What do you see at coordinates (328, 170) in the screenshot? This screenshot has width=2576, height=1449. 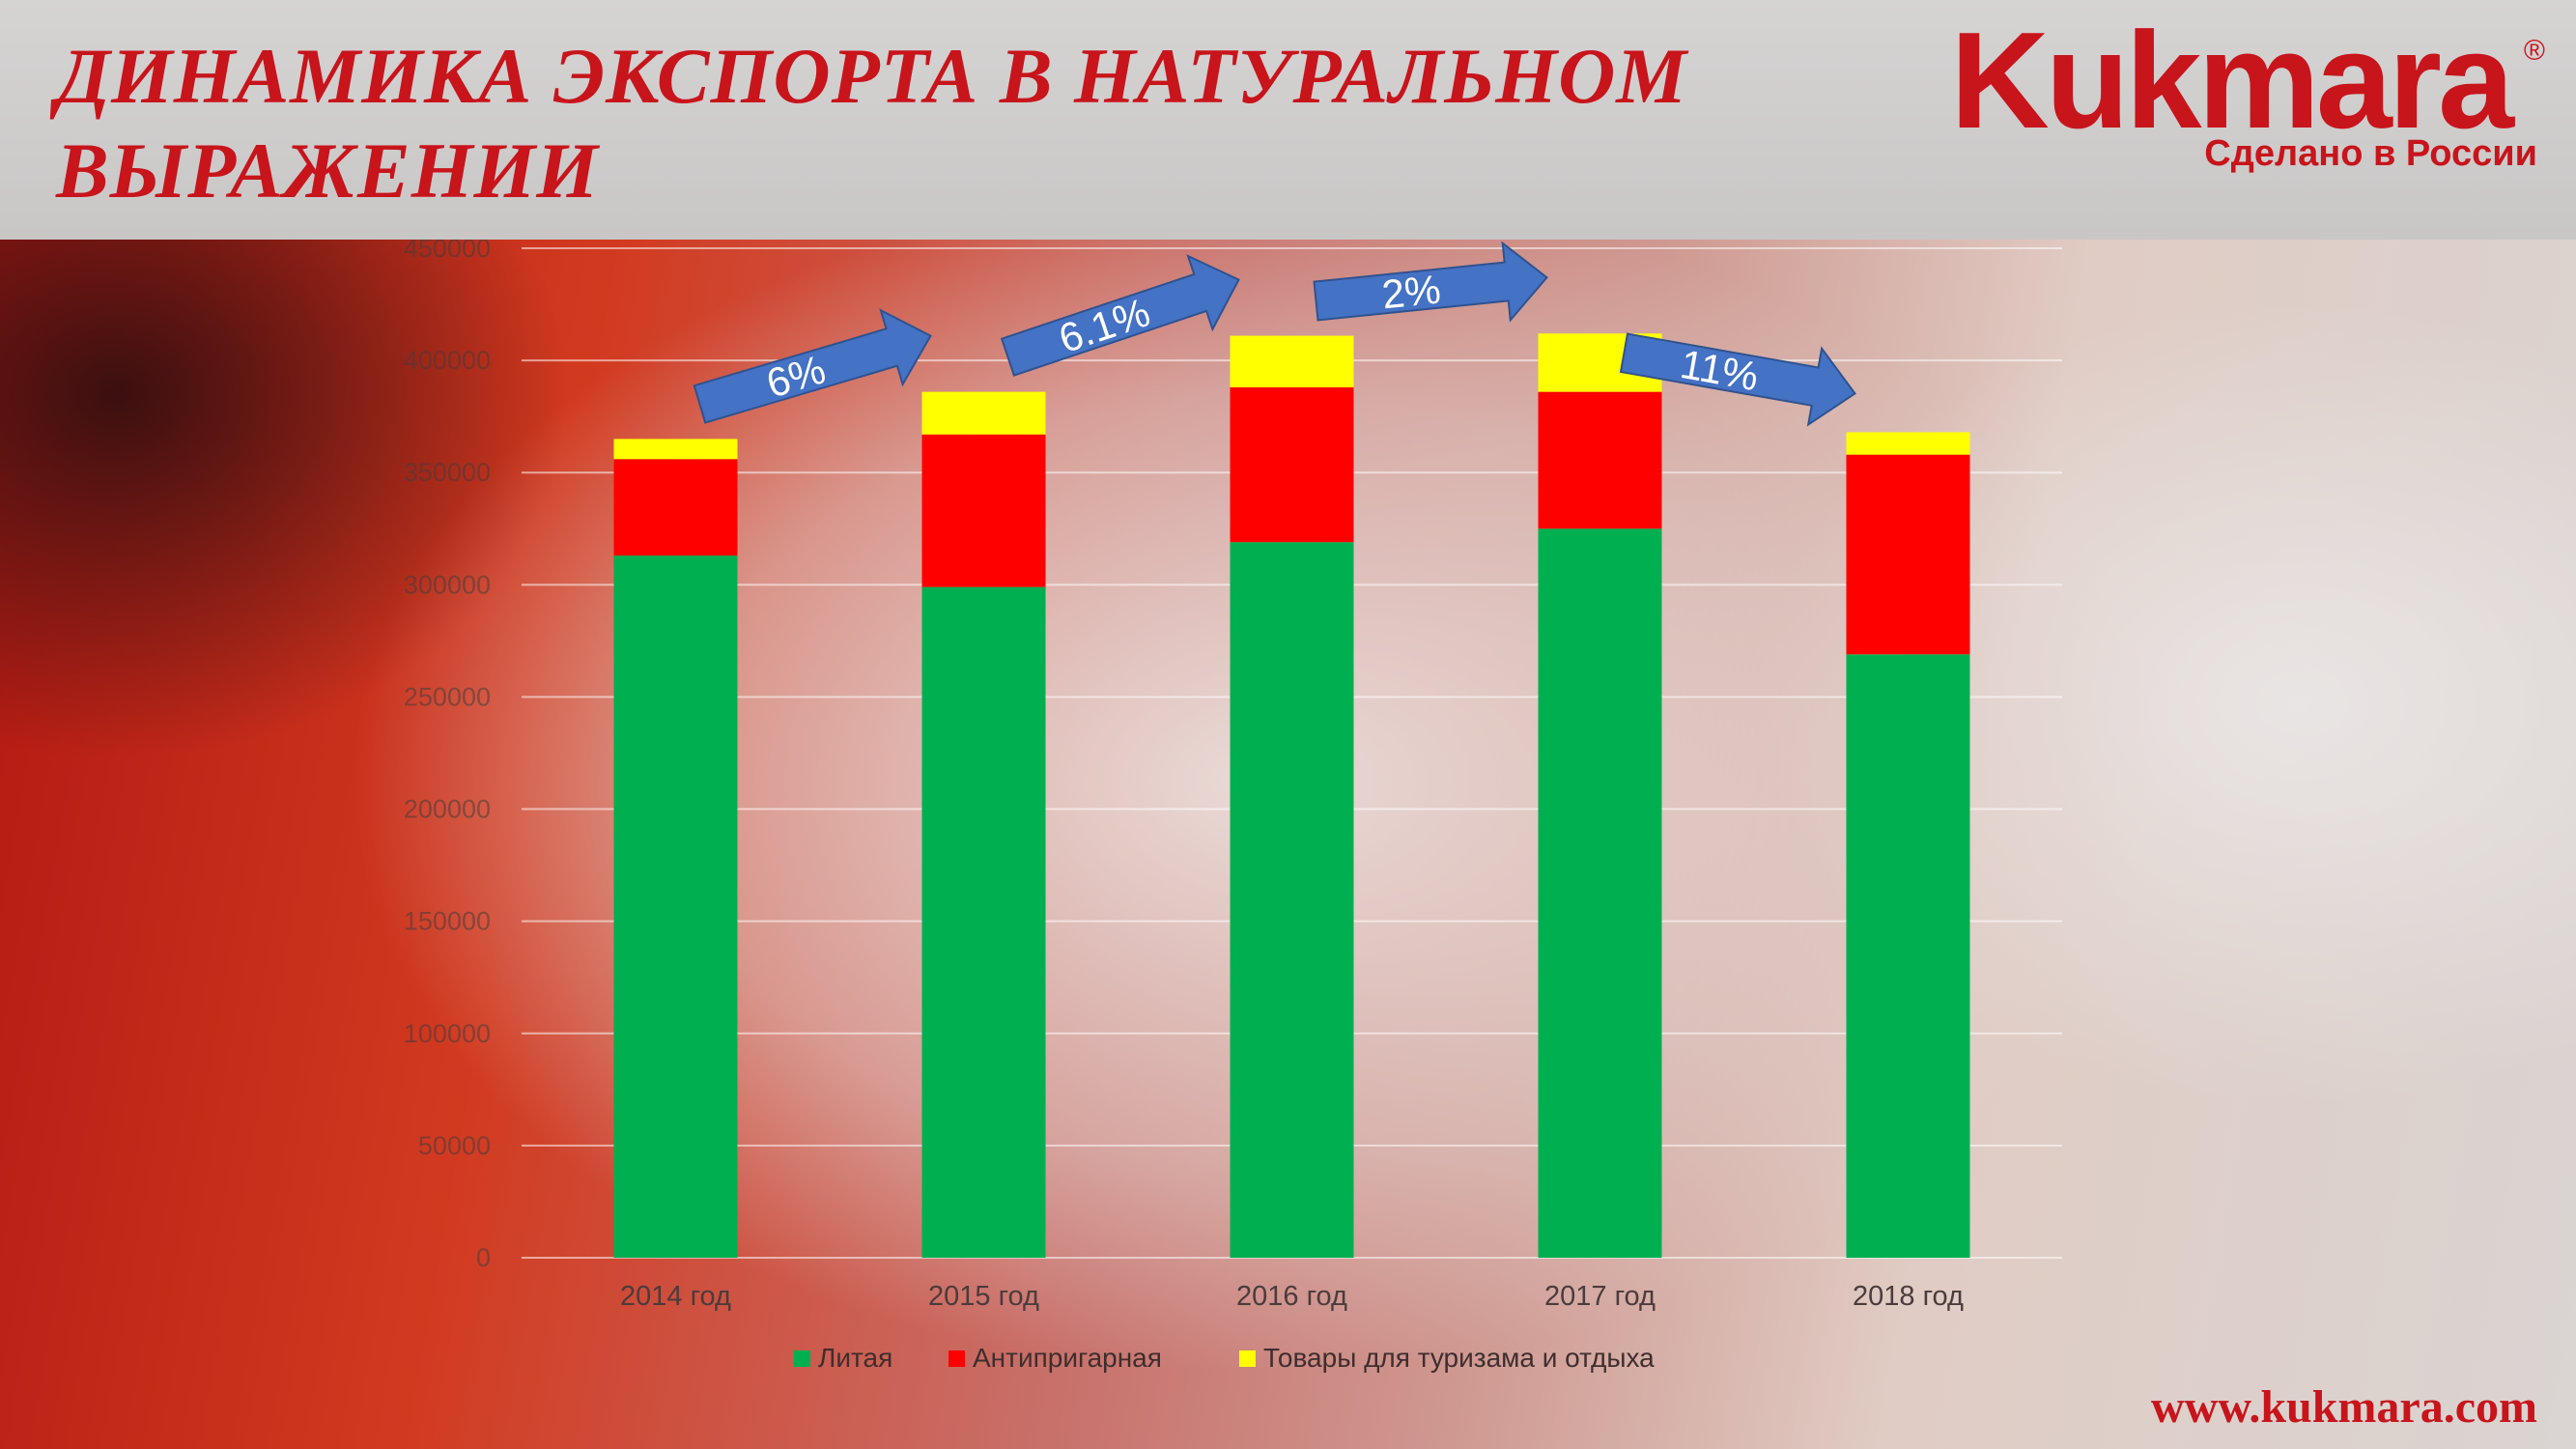 I see `title-line-2: ВЫРАЖЕНИИ` at bounding box center [328, 170].